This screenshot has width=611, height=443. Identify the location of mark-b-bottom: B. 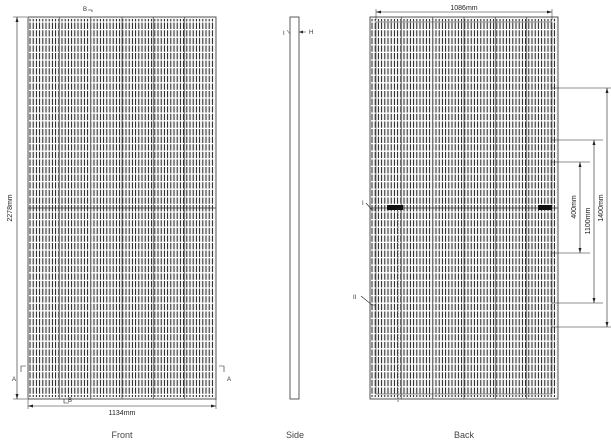
(70, 401).